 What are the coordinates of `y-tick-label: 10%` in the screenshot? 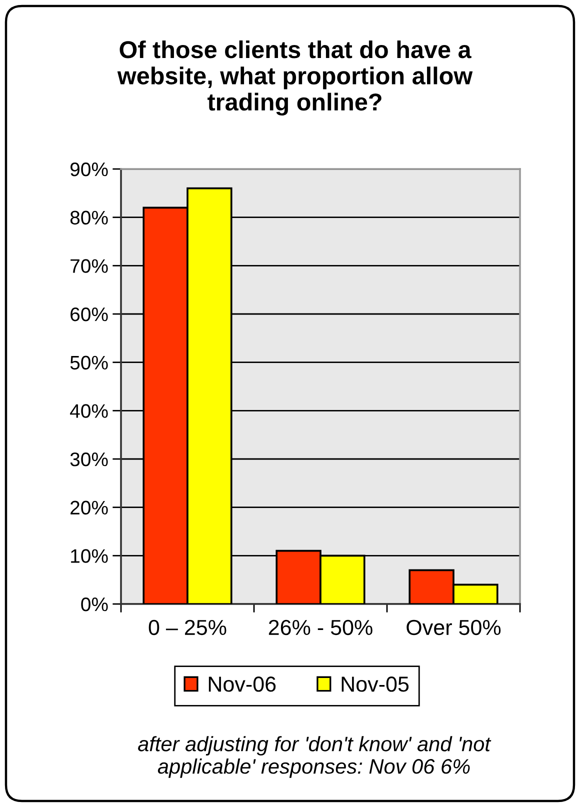 It's located at (89, 556).